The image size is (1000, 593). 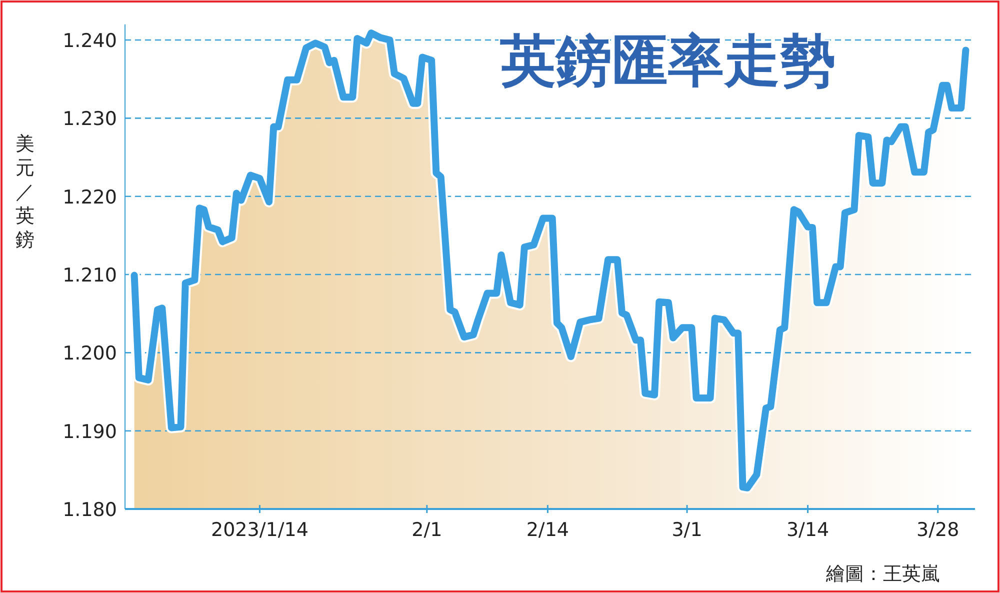 What do you see at coordinates (548, 530) in the screenshot?
I see `x-tick-label: 2/14` at bounding box center [548, 530].